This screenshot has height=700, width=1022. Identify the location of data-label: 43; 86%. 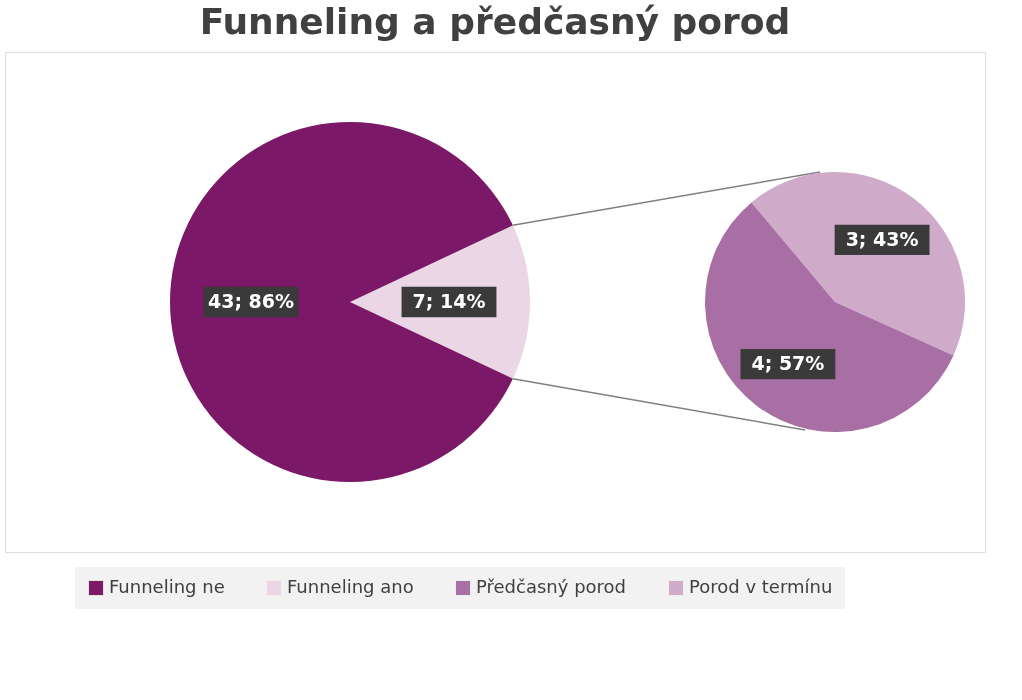
(251, 301).